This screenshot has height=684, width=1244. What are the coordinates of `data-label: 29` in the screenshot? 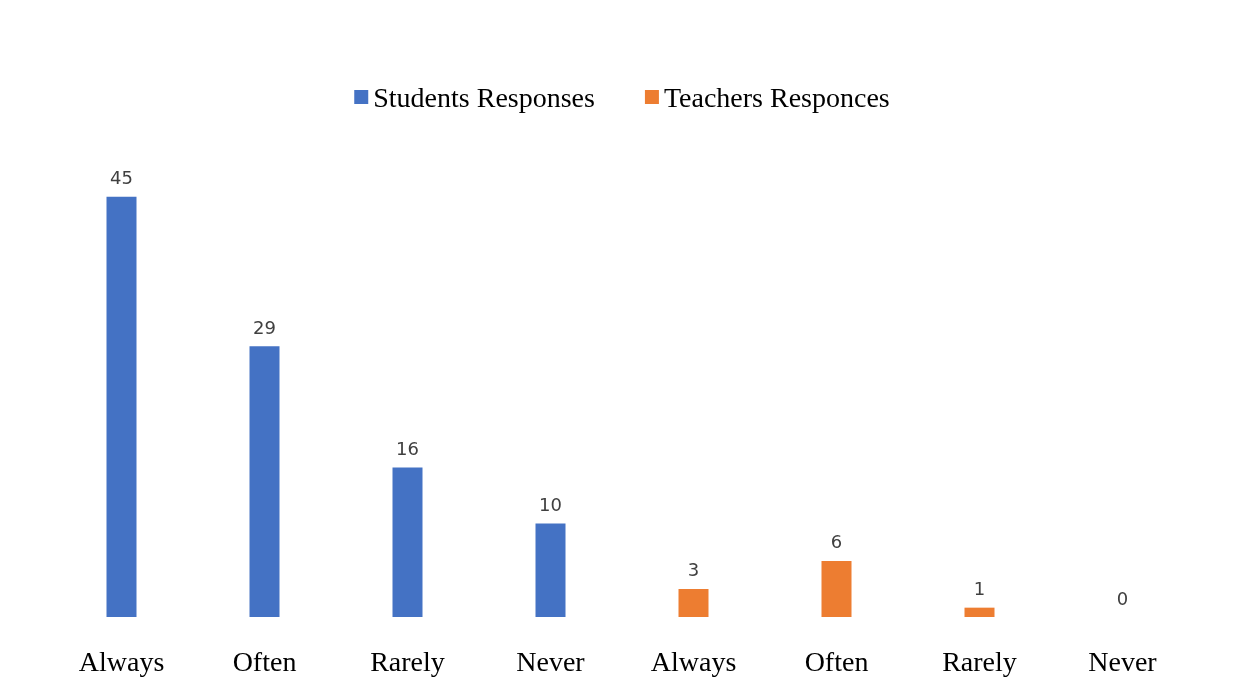 It's located at (264, 327).